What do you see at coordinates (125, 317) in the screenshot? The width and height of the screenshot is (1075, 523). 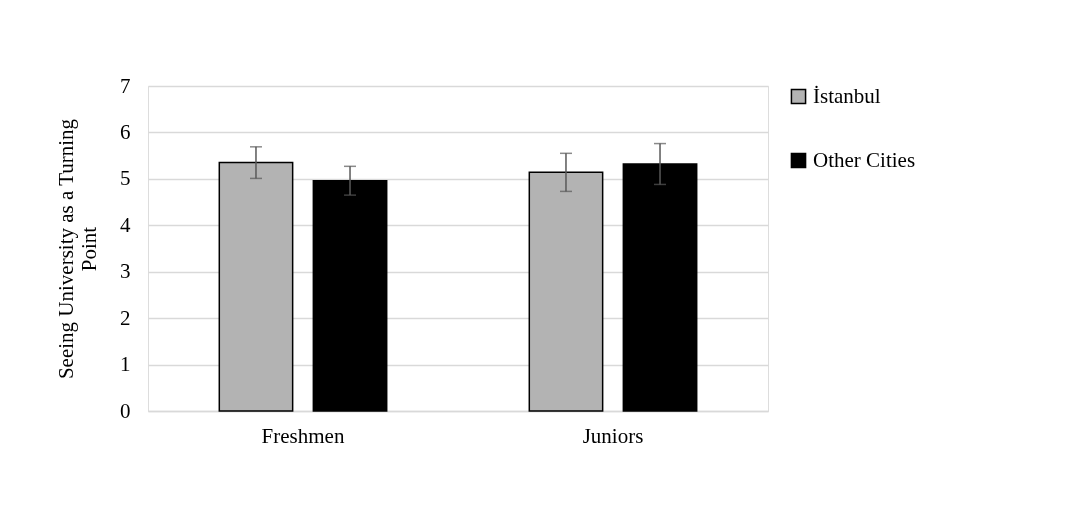 I see `y-tick-label: 2` at bounding box center [125, 317].